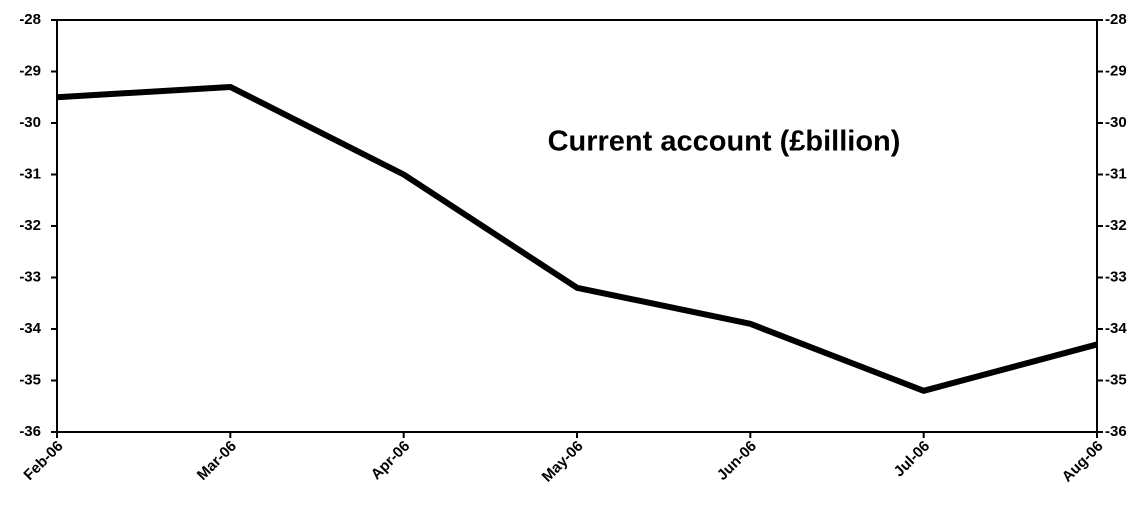  What do you see at coordinates (217, 461) in the screenshot?
I see `x-tick-label: Mar-06` at bounding box center [217, 461].